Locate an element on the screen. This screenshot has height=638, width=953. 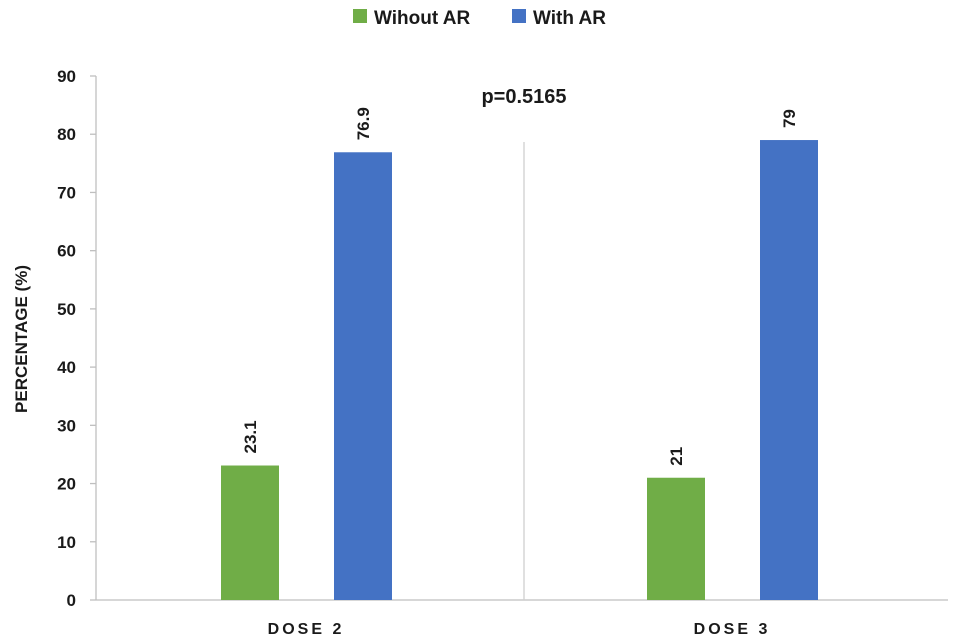
y-tick-label: 10 is located at coordinates (66, 542).